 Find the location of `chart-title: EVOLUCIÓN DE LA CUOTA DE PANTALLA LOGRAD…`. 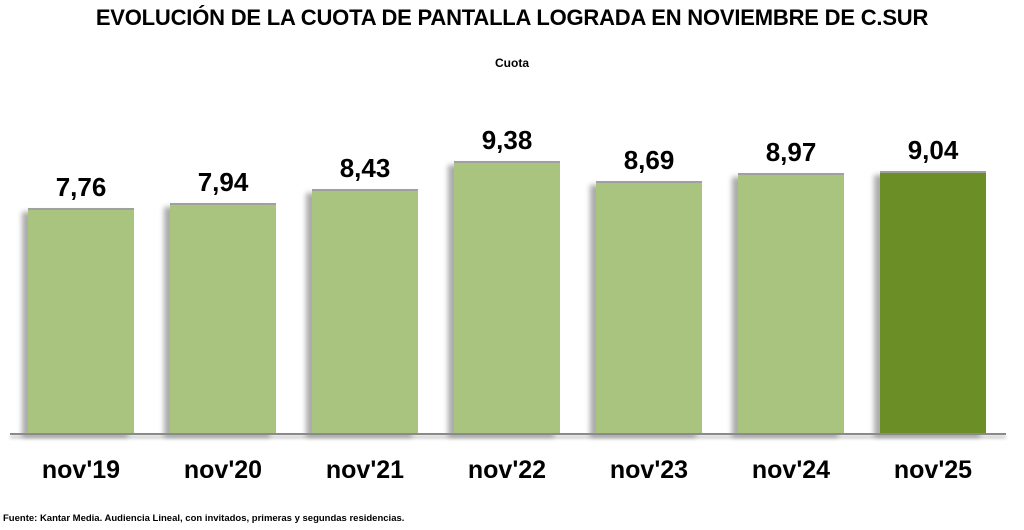

chart-title: EVOLUCIÓN DE LA CUOTA DE PANTALLA LOGRAD… is located at coordinates (512, 17).